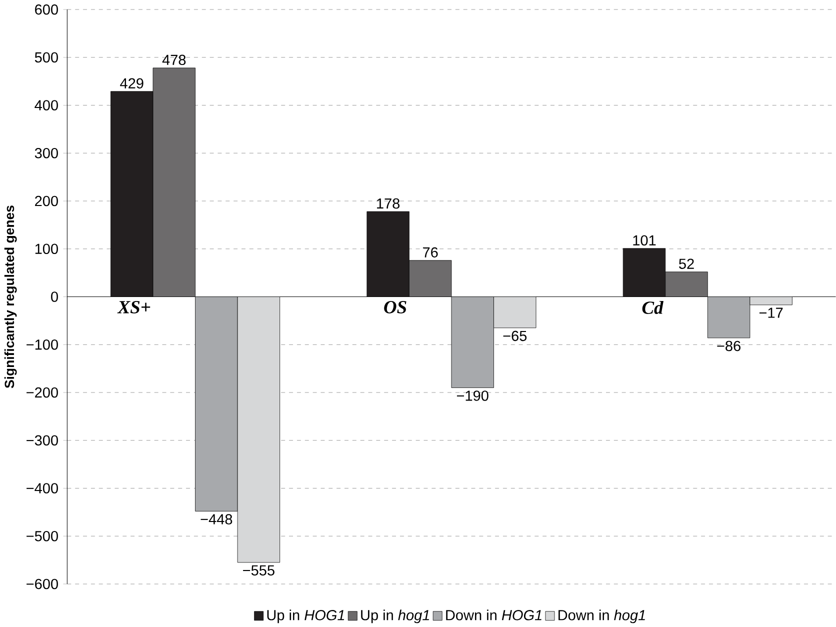 The width and height of the screenshot is (836, 627). Describe the element at coordinates (132, 83) in the screenshot. I see `data-label: 429` at that location.